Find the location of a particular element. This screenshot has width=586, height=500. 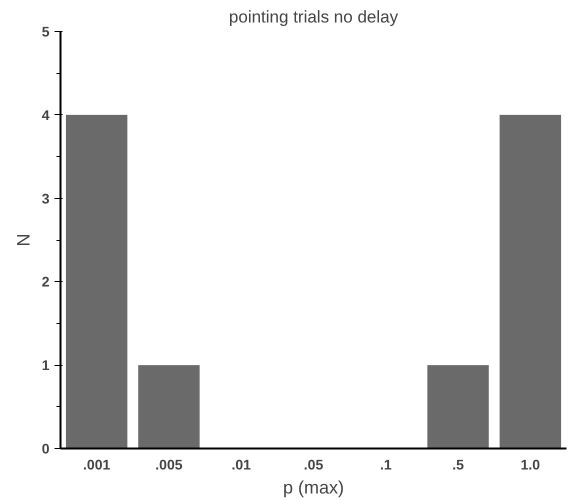

x-tick-label: .001 is located at coordinates (96, 464).